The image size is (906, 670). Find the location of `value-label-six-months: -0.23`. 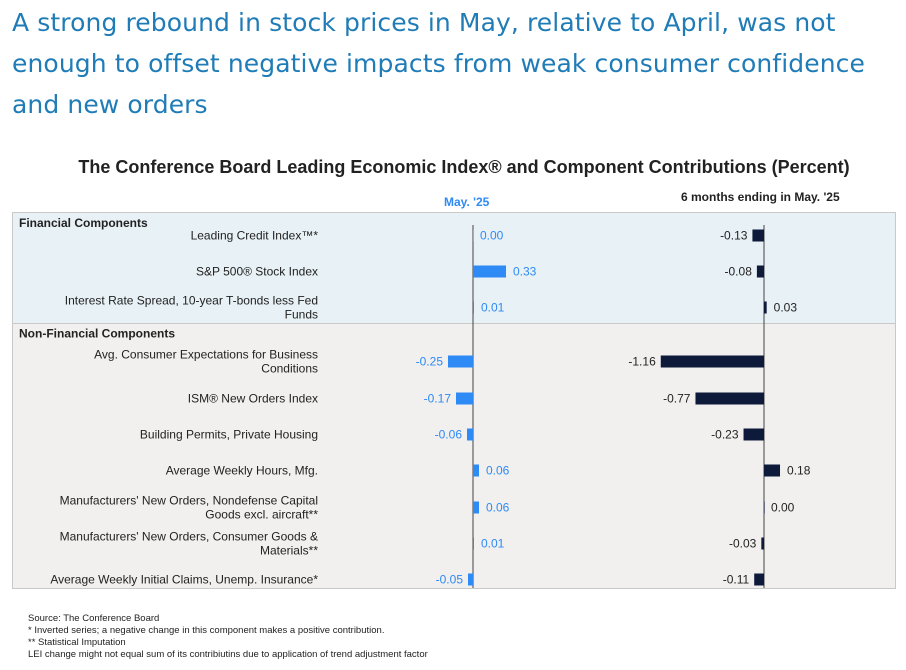

value-label-six-months: -0.23 is located at coordinates (725, 435).